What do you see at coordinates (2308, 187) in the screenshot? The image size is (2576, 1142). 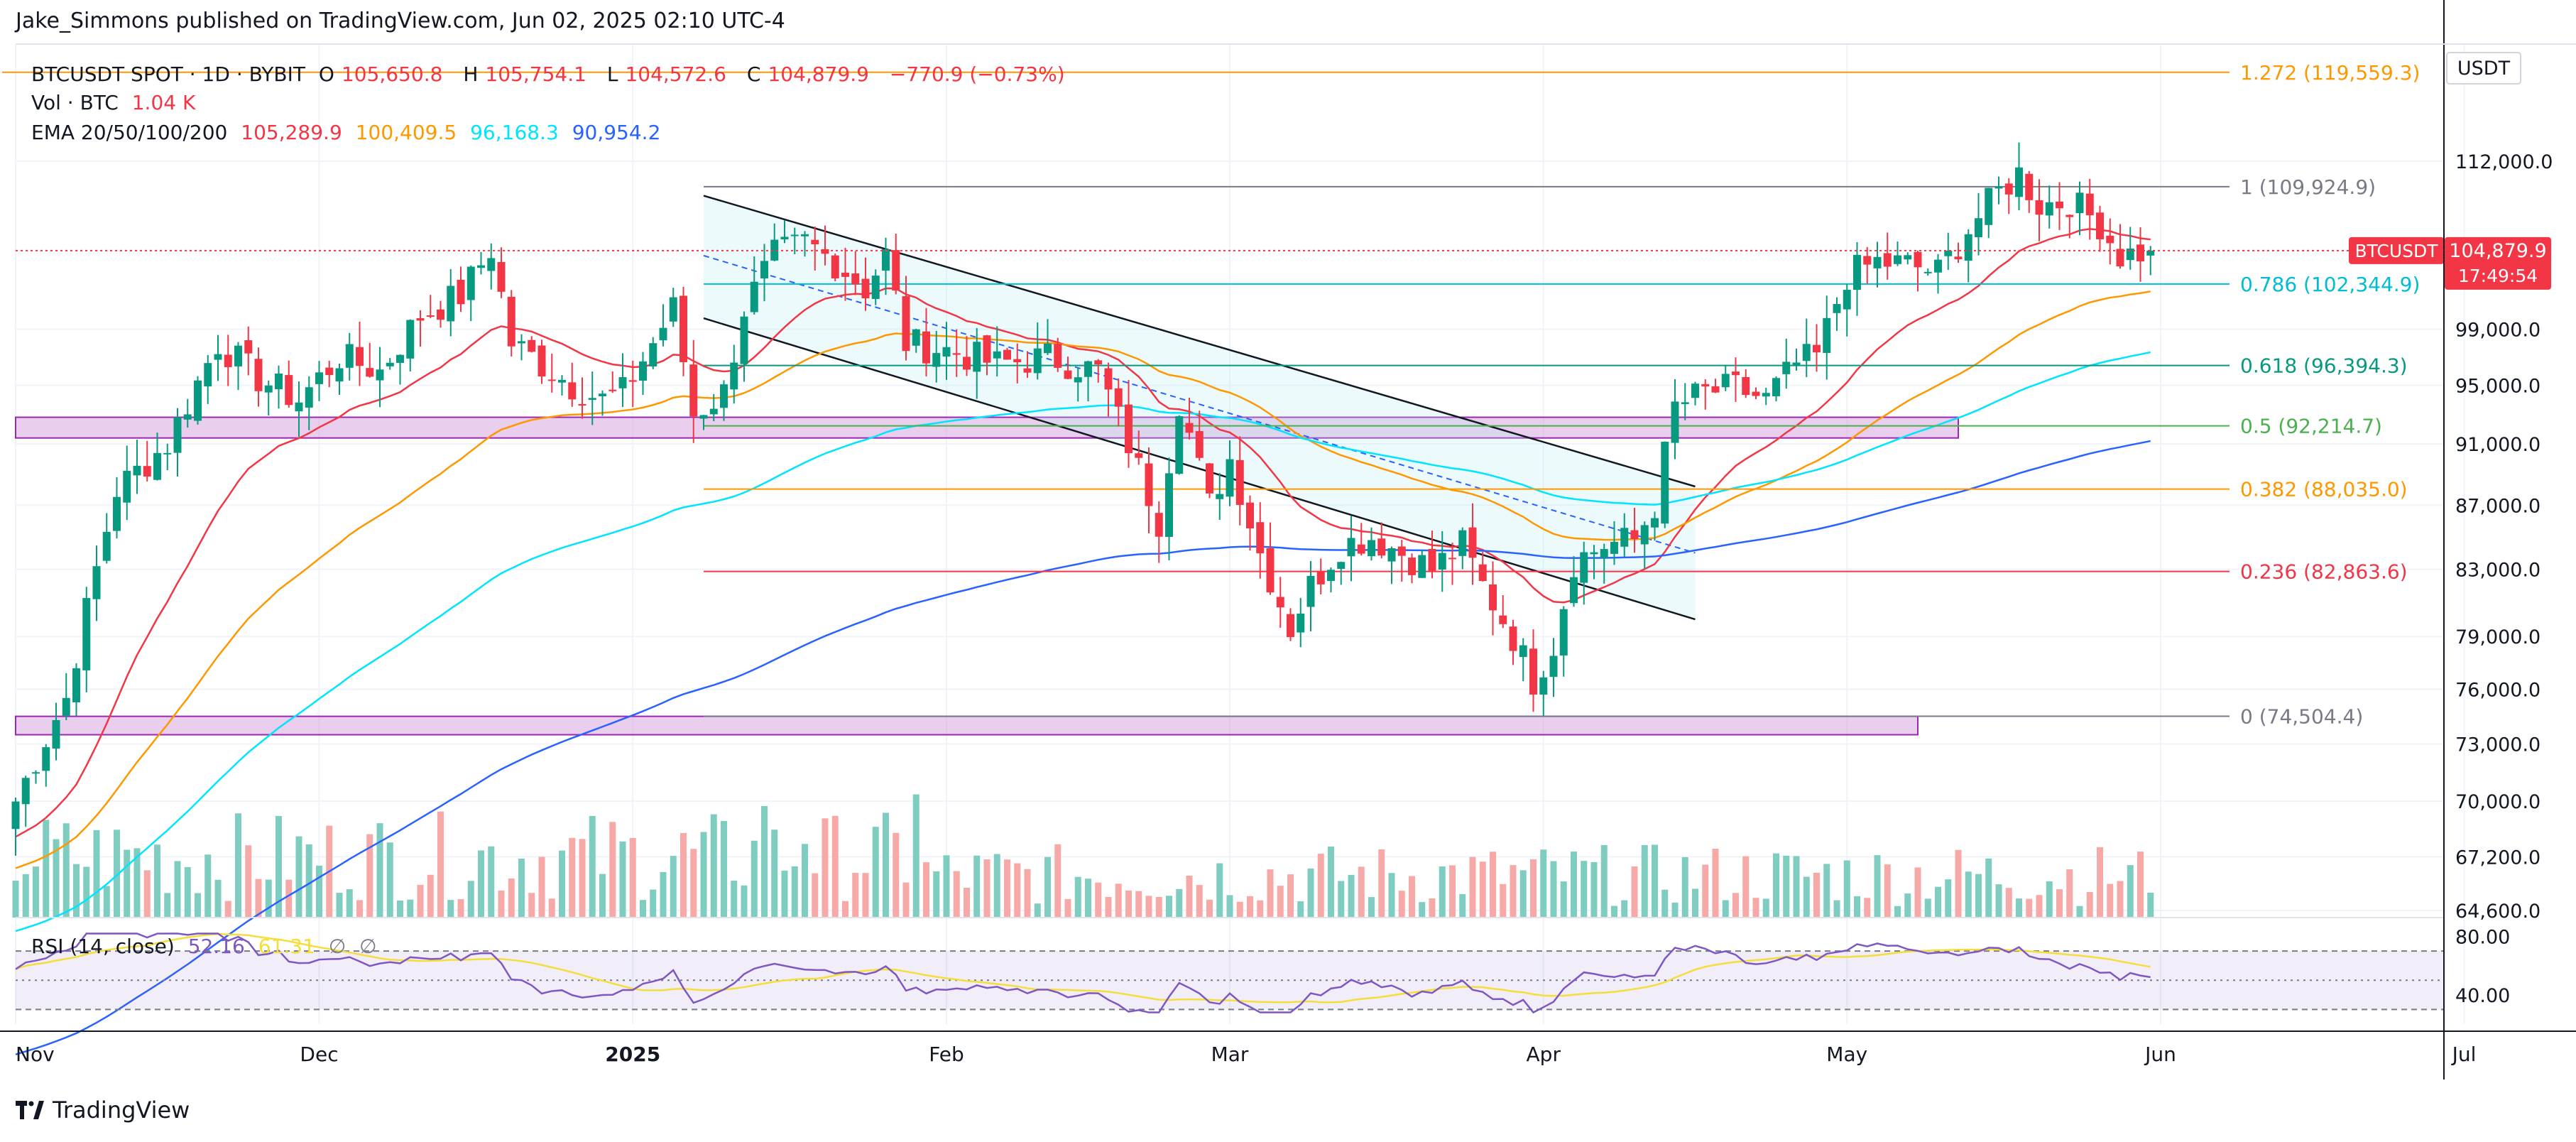 I see `fib-label-1: 1 (109,924.9)` at bounding box center [2308, 187].